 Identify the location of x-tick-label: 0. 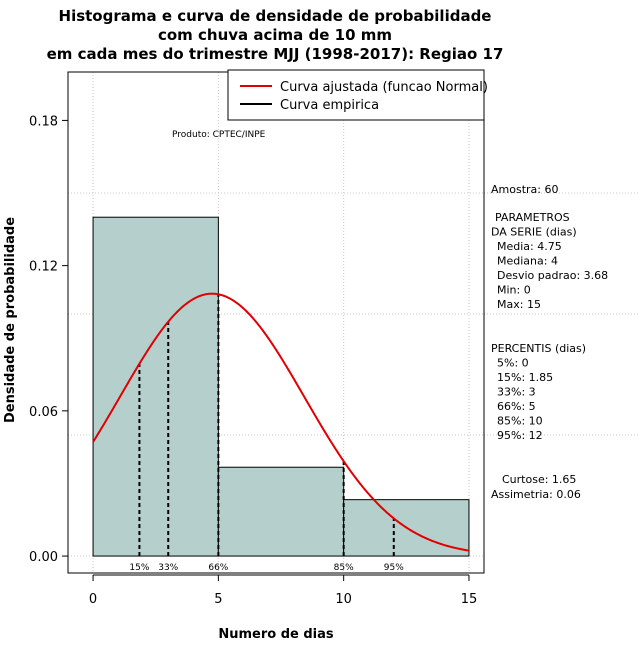
(93, 599).